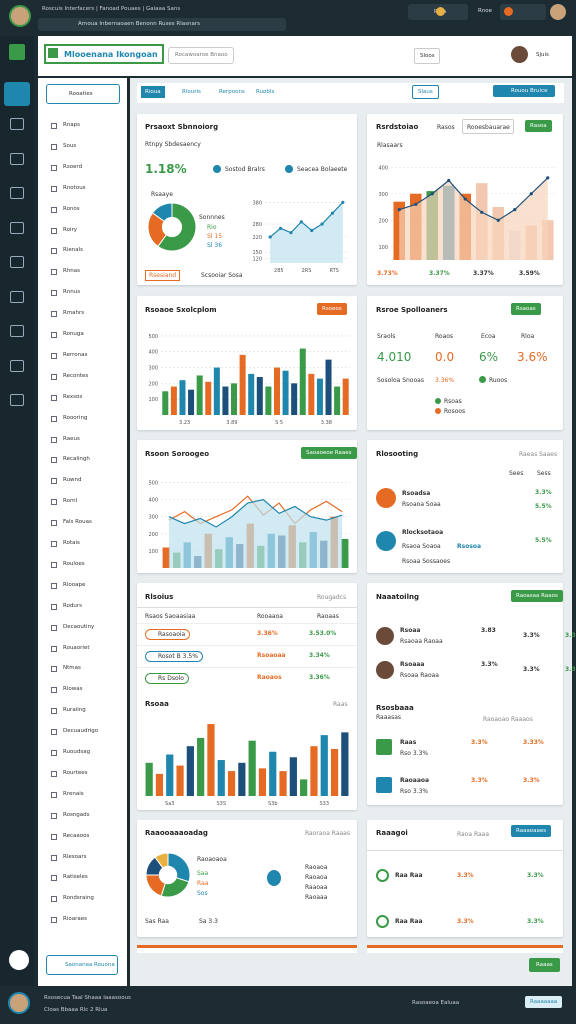  Describe the element at coordinates (72, 271) in the screenshot. I see `menu-item: Rhnas` at that location.